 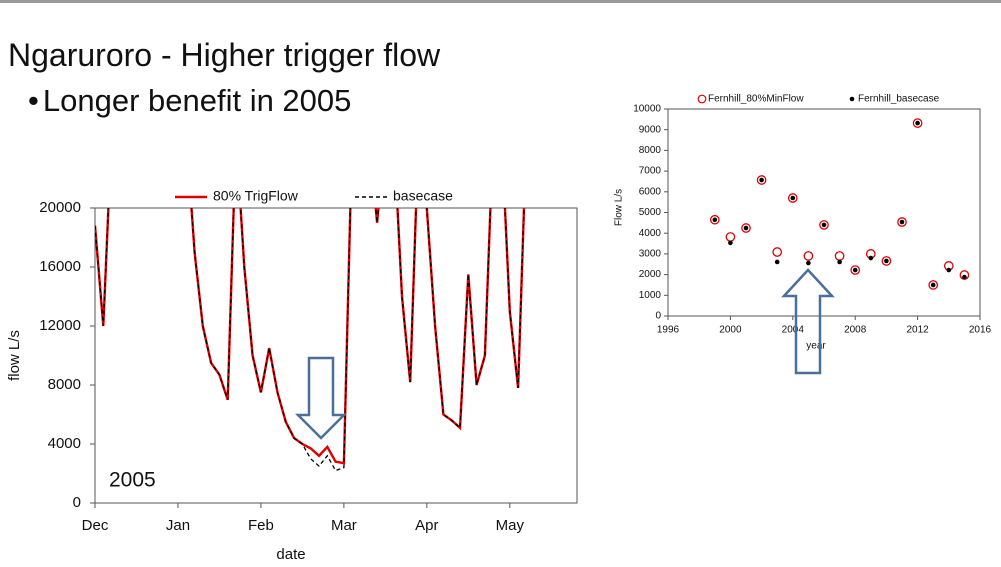 What do you see at coordinates (650, 171) in the screenshot?
I see `y-tick-label: 7000` at bounding box center [650, 171].